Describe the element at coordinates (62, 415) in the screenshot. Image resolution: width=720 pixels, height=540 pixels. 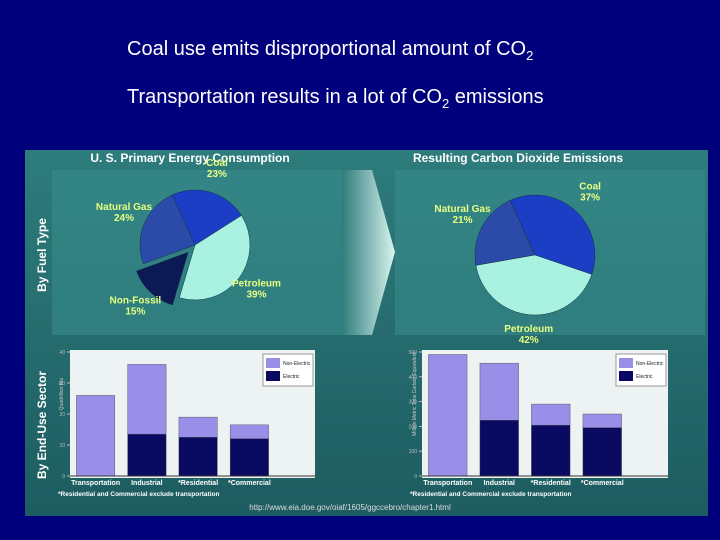
I see `y-tick-label: 20` at that location.